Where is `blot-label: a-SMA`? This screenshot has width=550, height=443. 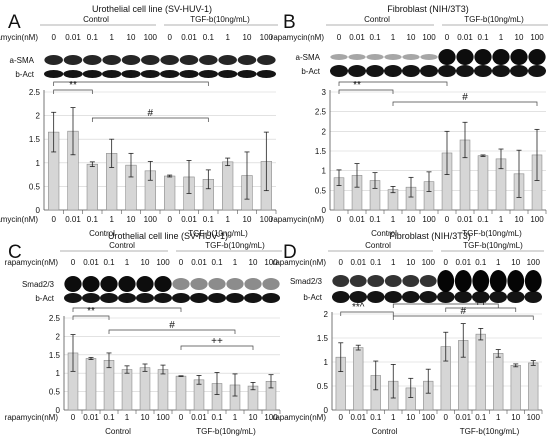 blot-label: a-SMA is located at coordinates (22, 60).